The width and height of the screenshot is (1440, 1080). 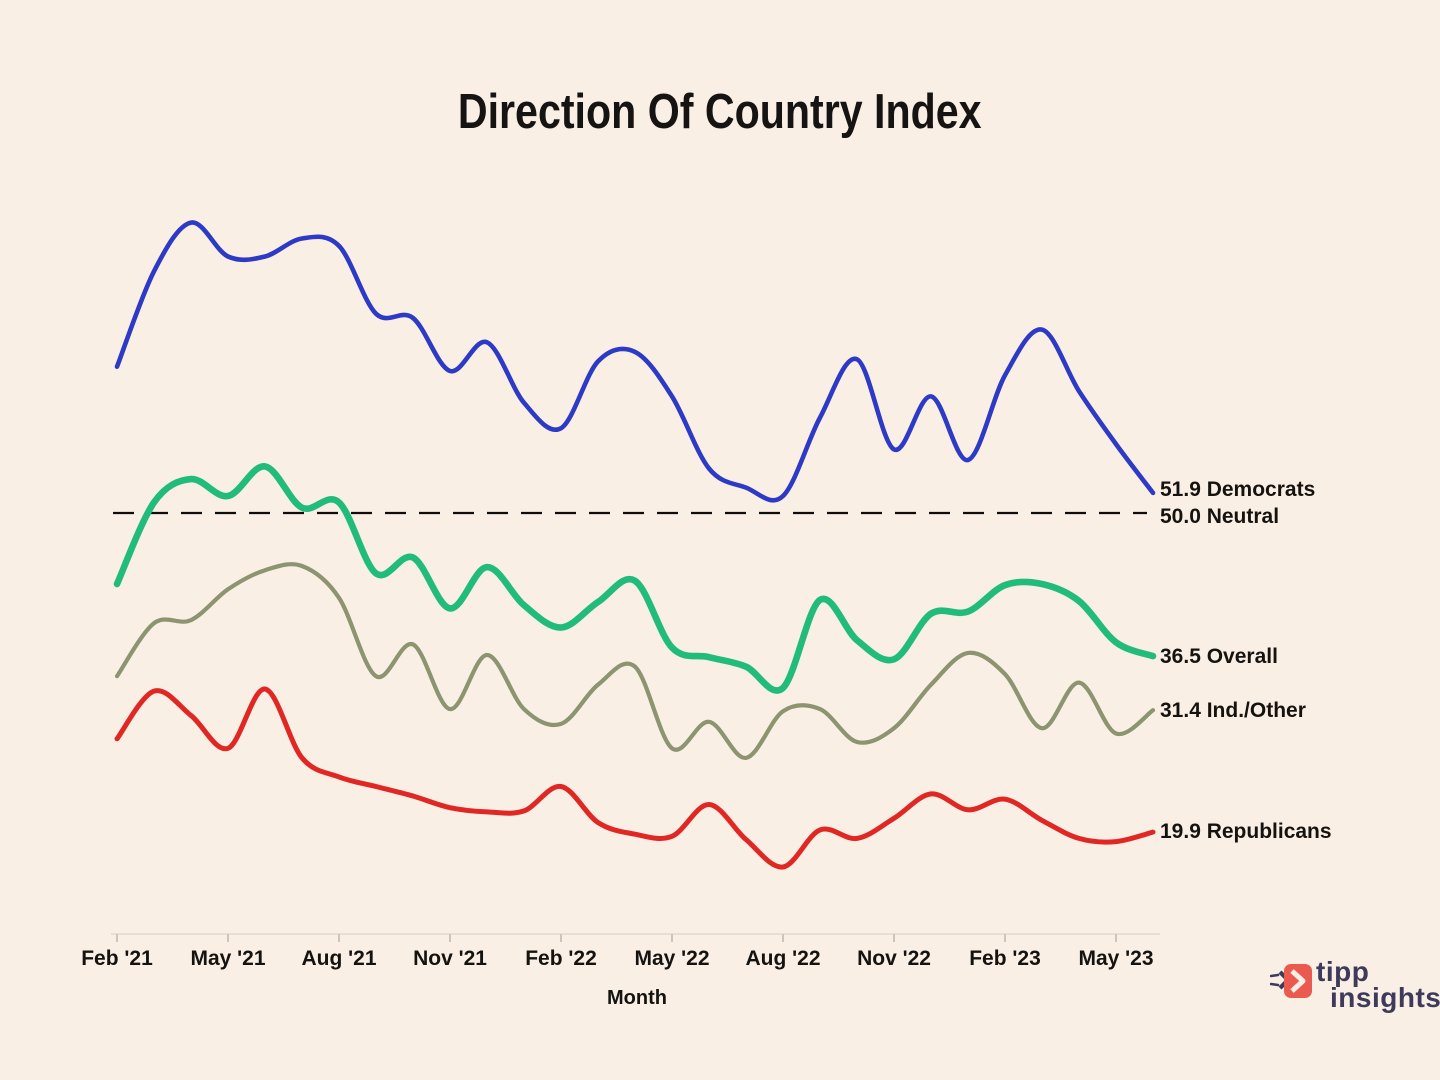 I want to click on page-title-text: Direction Of Country Index, so click(x=720, y=112).